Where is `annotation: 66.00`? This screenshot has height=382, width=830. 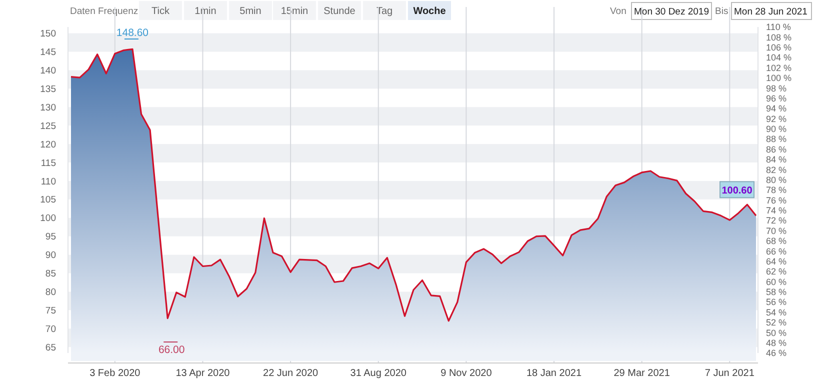 annotation: 66.00 is located at coordinates (171, 350).